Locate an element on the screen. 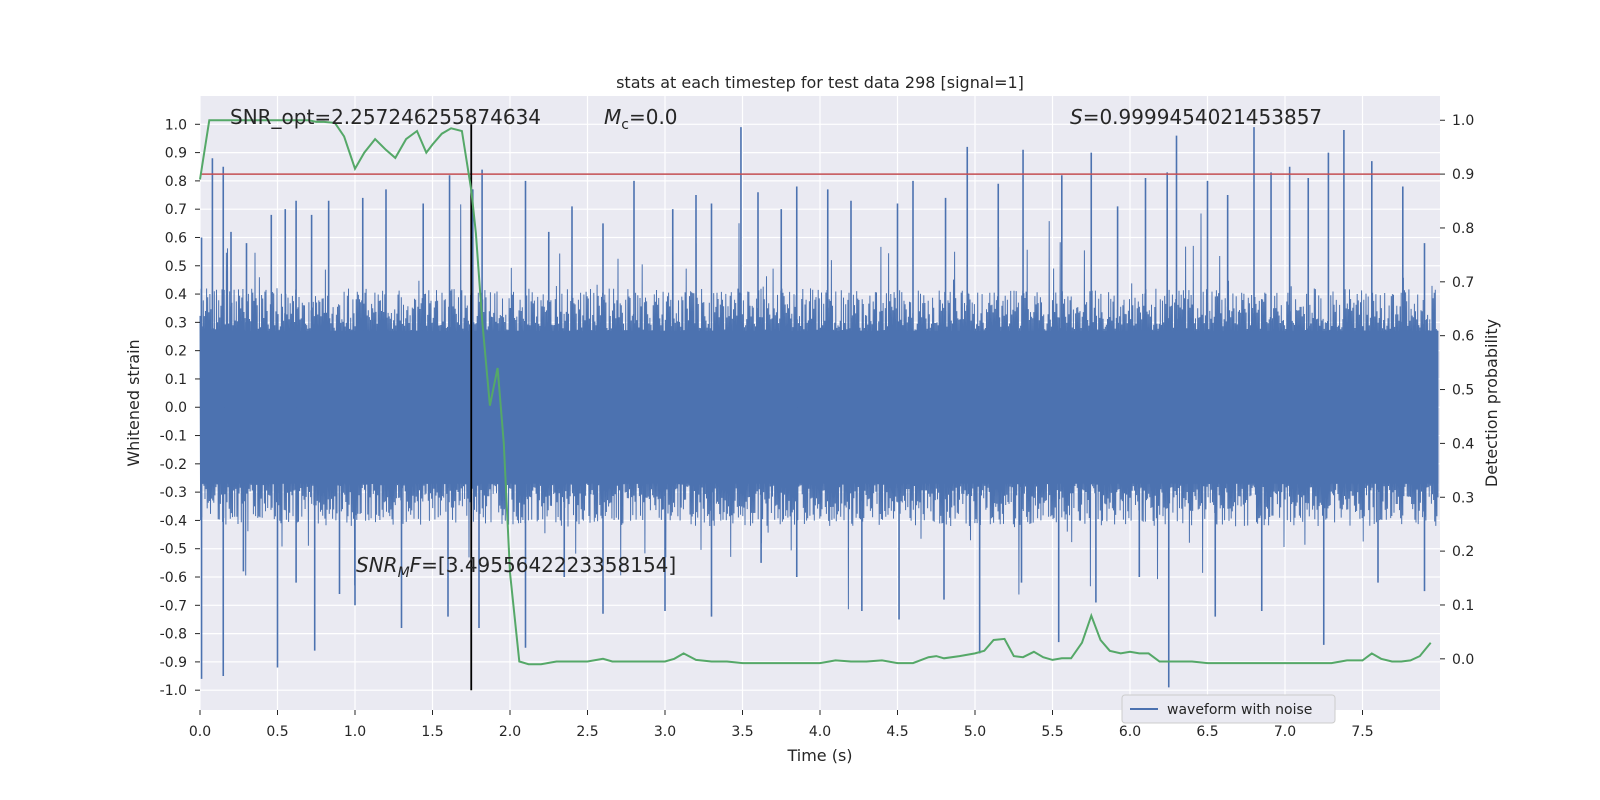  y-tick-label-left: 0.6 is located at coordinates (176, 238).